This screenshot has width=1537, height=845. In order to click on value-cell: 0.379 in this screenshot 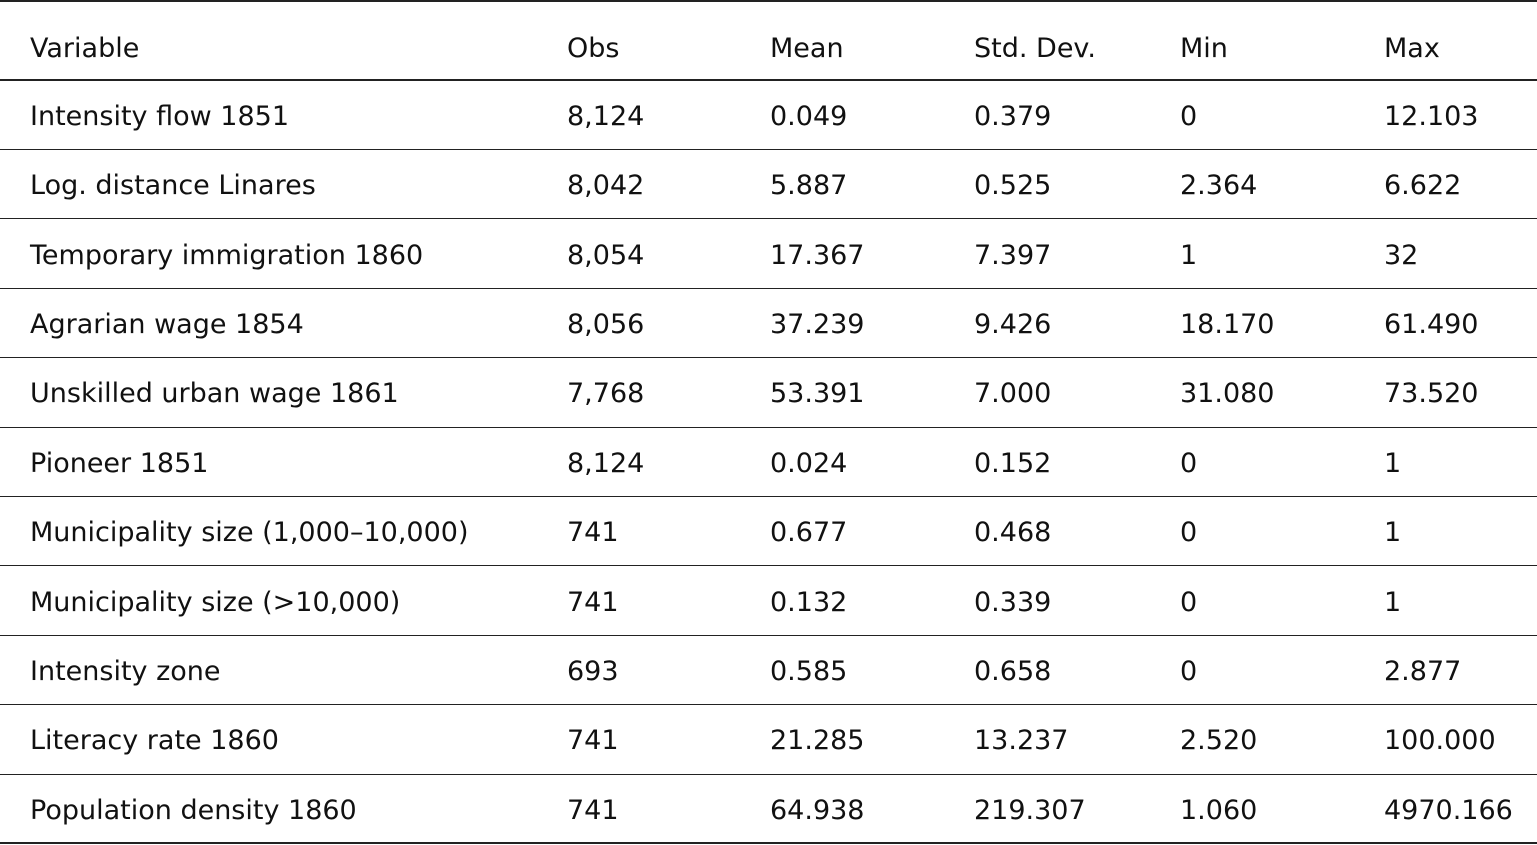, I will do `click(1013, 116)`.